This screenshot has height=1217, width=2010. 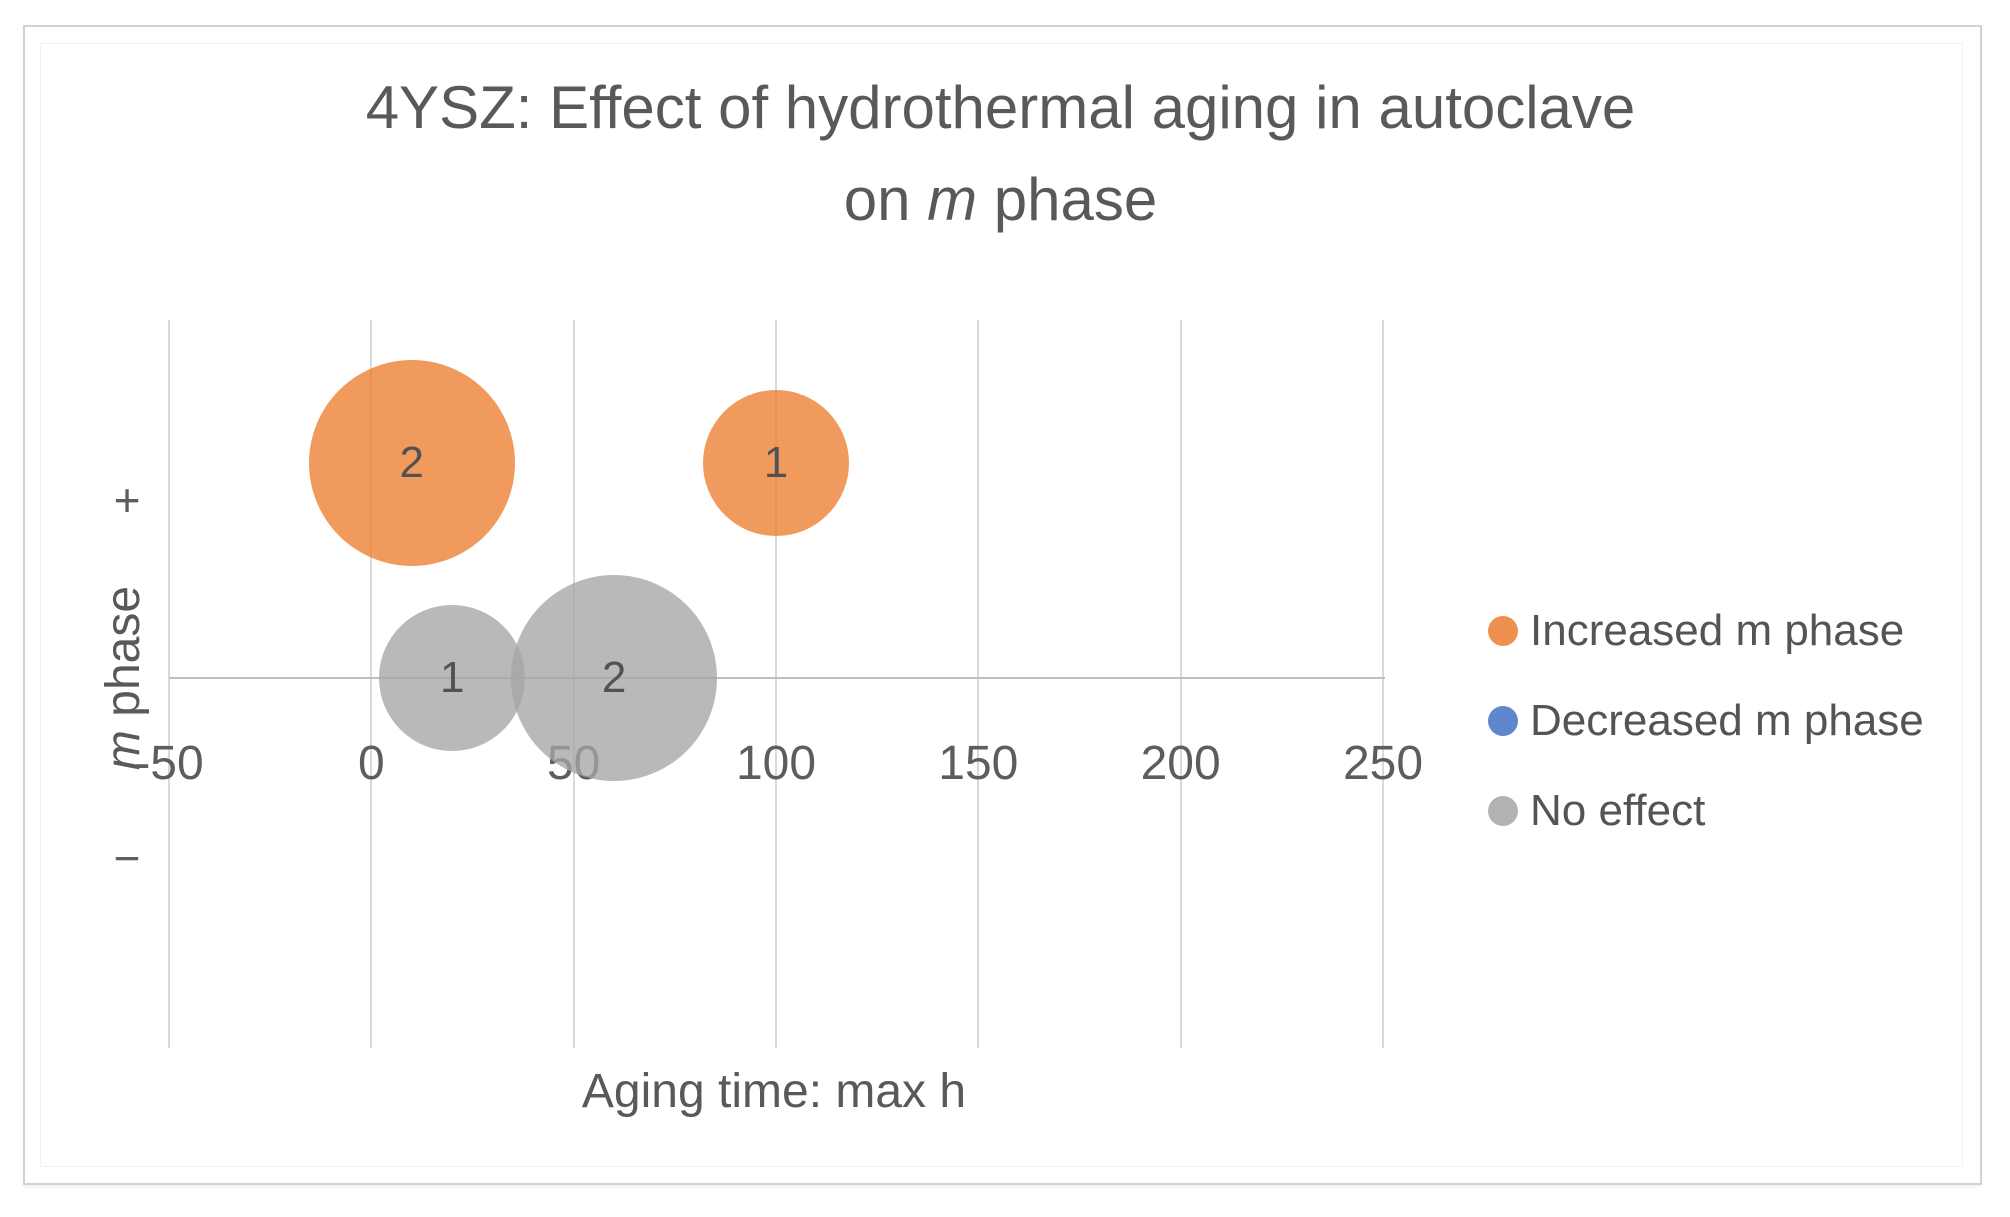 I want to click on legend-swatch-no-effect-icon, so click(x=1503, y=811).